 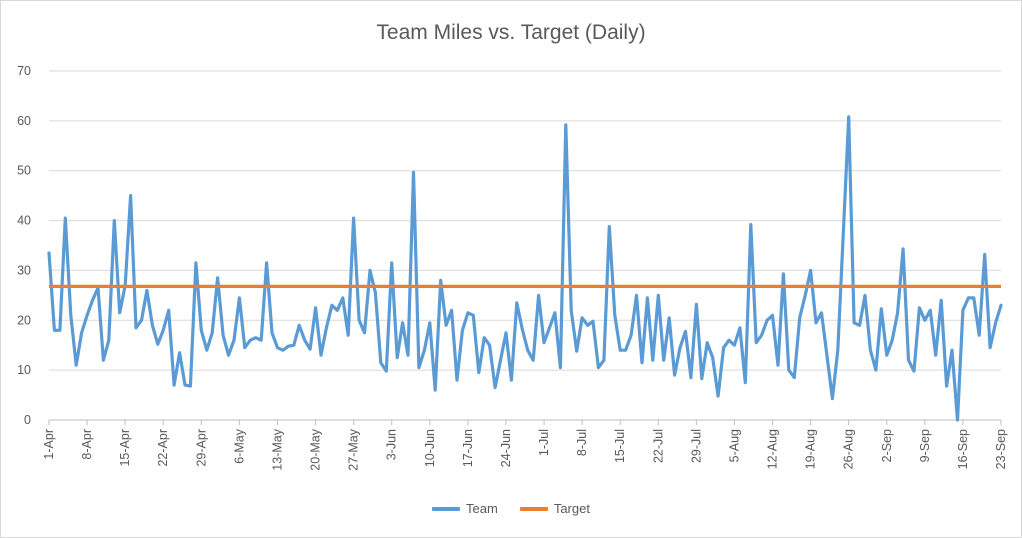 I want to click on x-tick-label: 22-Jul, so click(x=658, y=446).